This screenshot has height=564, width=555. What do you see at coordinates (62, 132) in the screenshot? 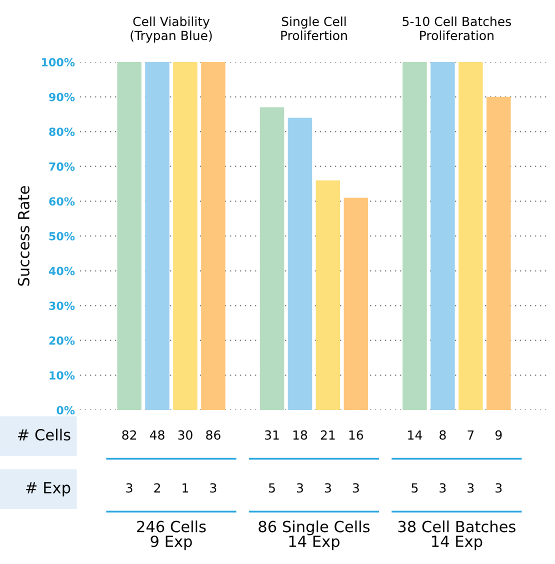
I see `y-tick-label: 80%` at bounding box center [62, 132].